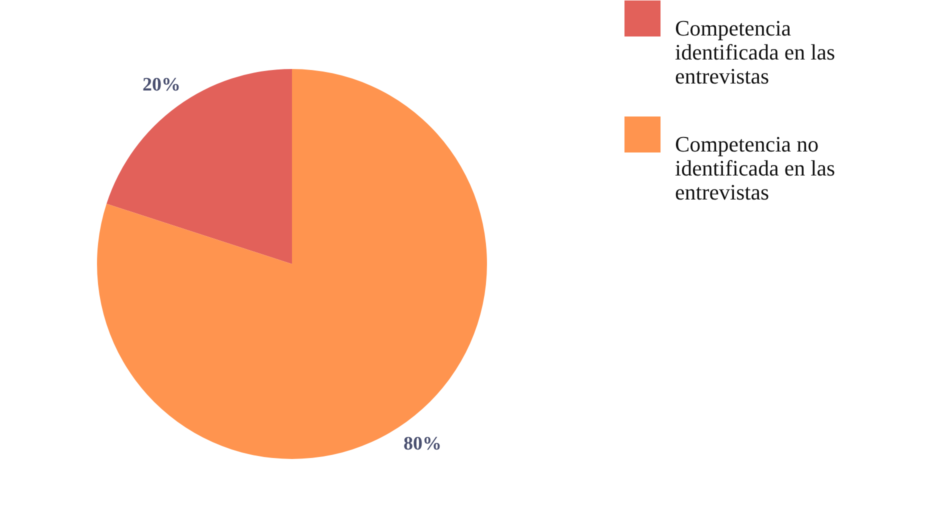  I want to click on pie-slice, so click(199, 166).